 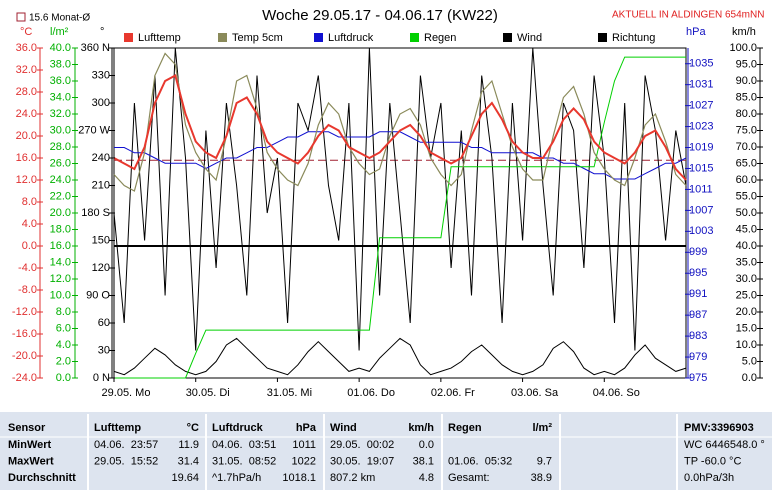 I want to click on table-cell: 4.8, so click(x=426, y=478).